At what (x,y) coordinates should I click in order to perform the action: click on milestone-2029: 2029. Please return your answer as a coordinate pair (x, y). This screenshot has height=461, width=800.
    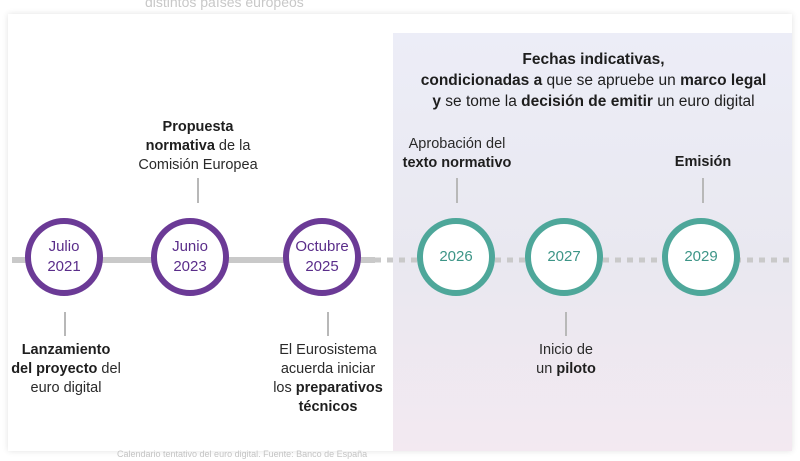
    Looking at the image, I should click on (701, 257).